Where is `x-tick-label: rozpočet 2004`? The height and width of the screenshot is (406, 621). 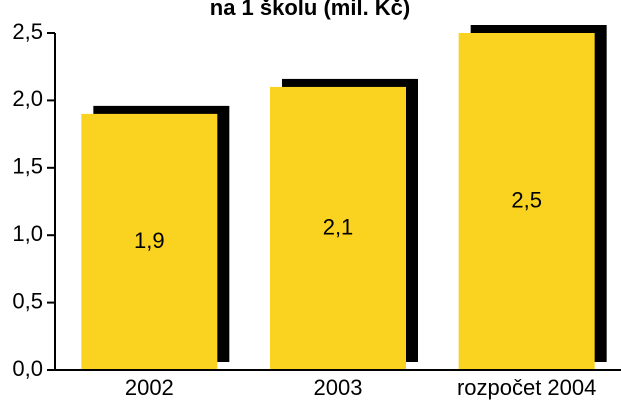
x-tick-label: rozpočet 2004 is located at coordinates (526, 387).